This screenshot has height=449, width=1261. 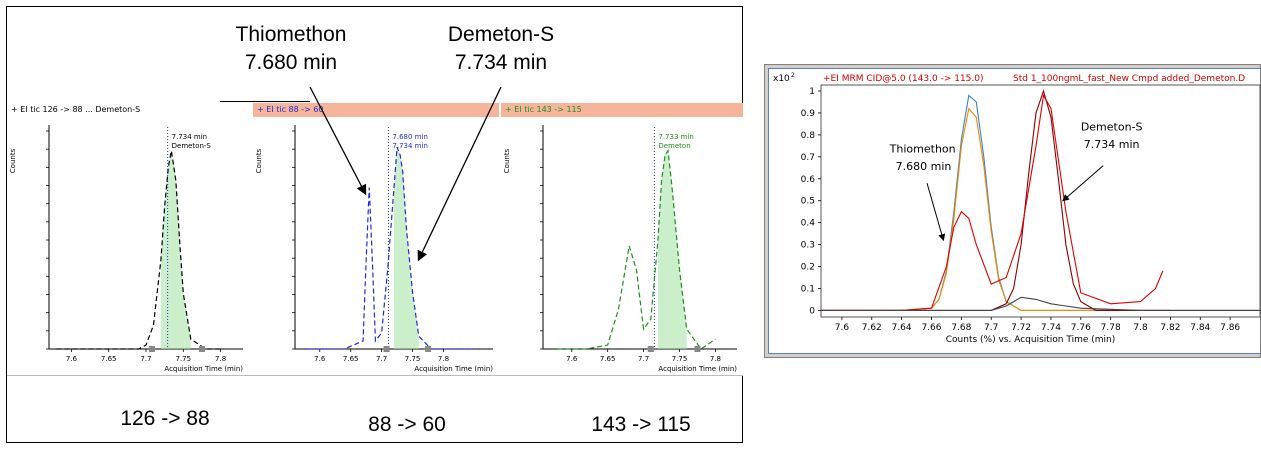 I want to click on right-chart-y-tick-label: 0.2, so click(x=808, y=268).